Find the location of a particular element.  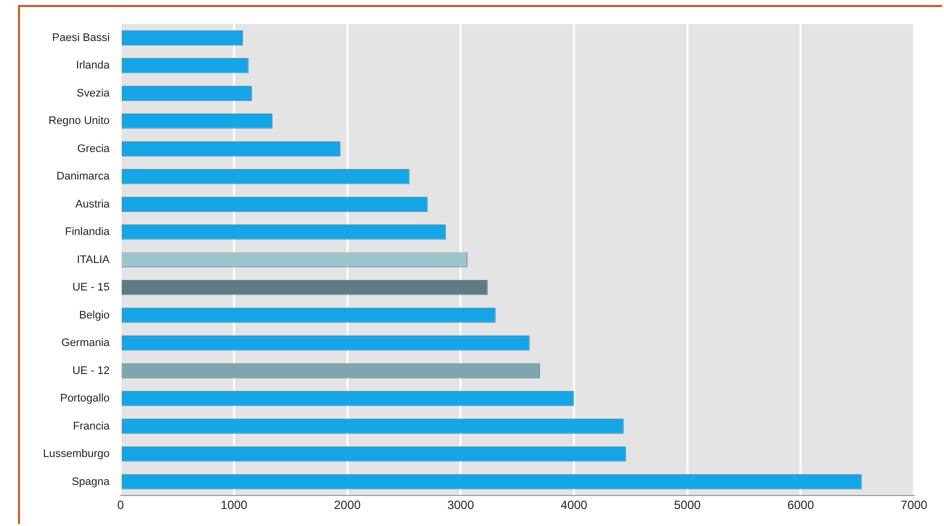

x-tick-label: 6000 is located at coordinates (800, 505).